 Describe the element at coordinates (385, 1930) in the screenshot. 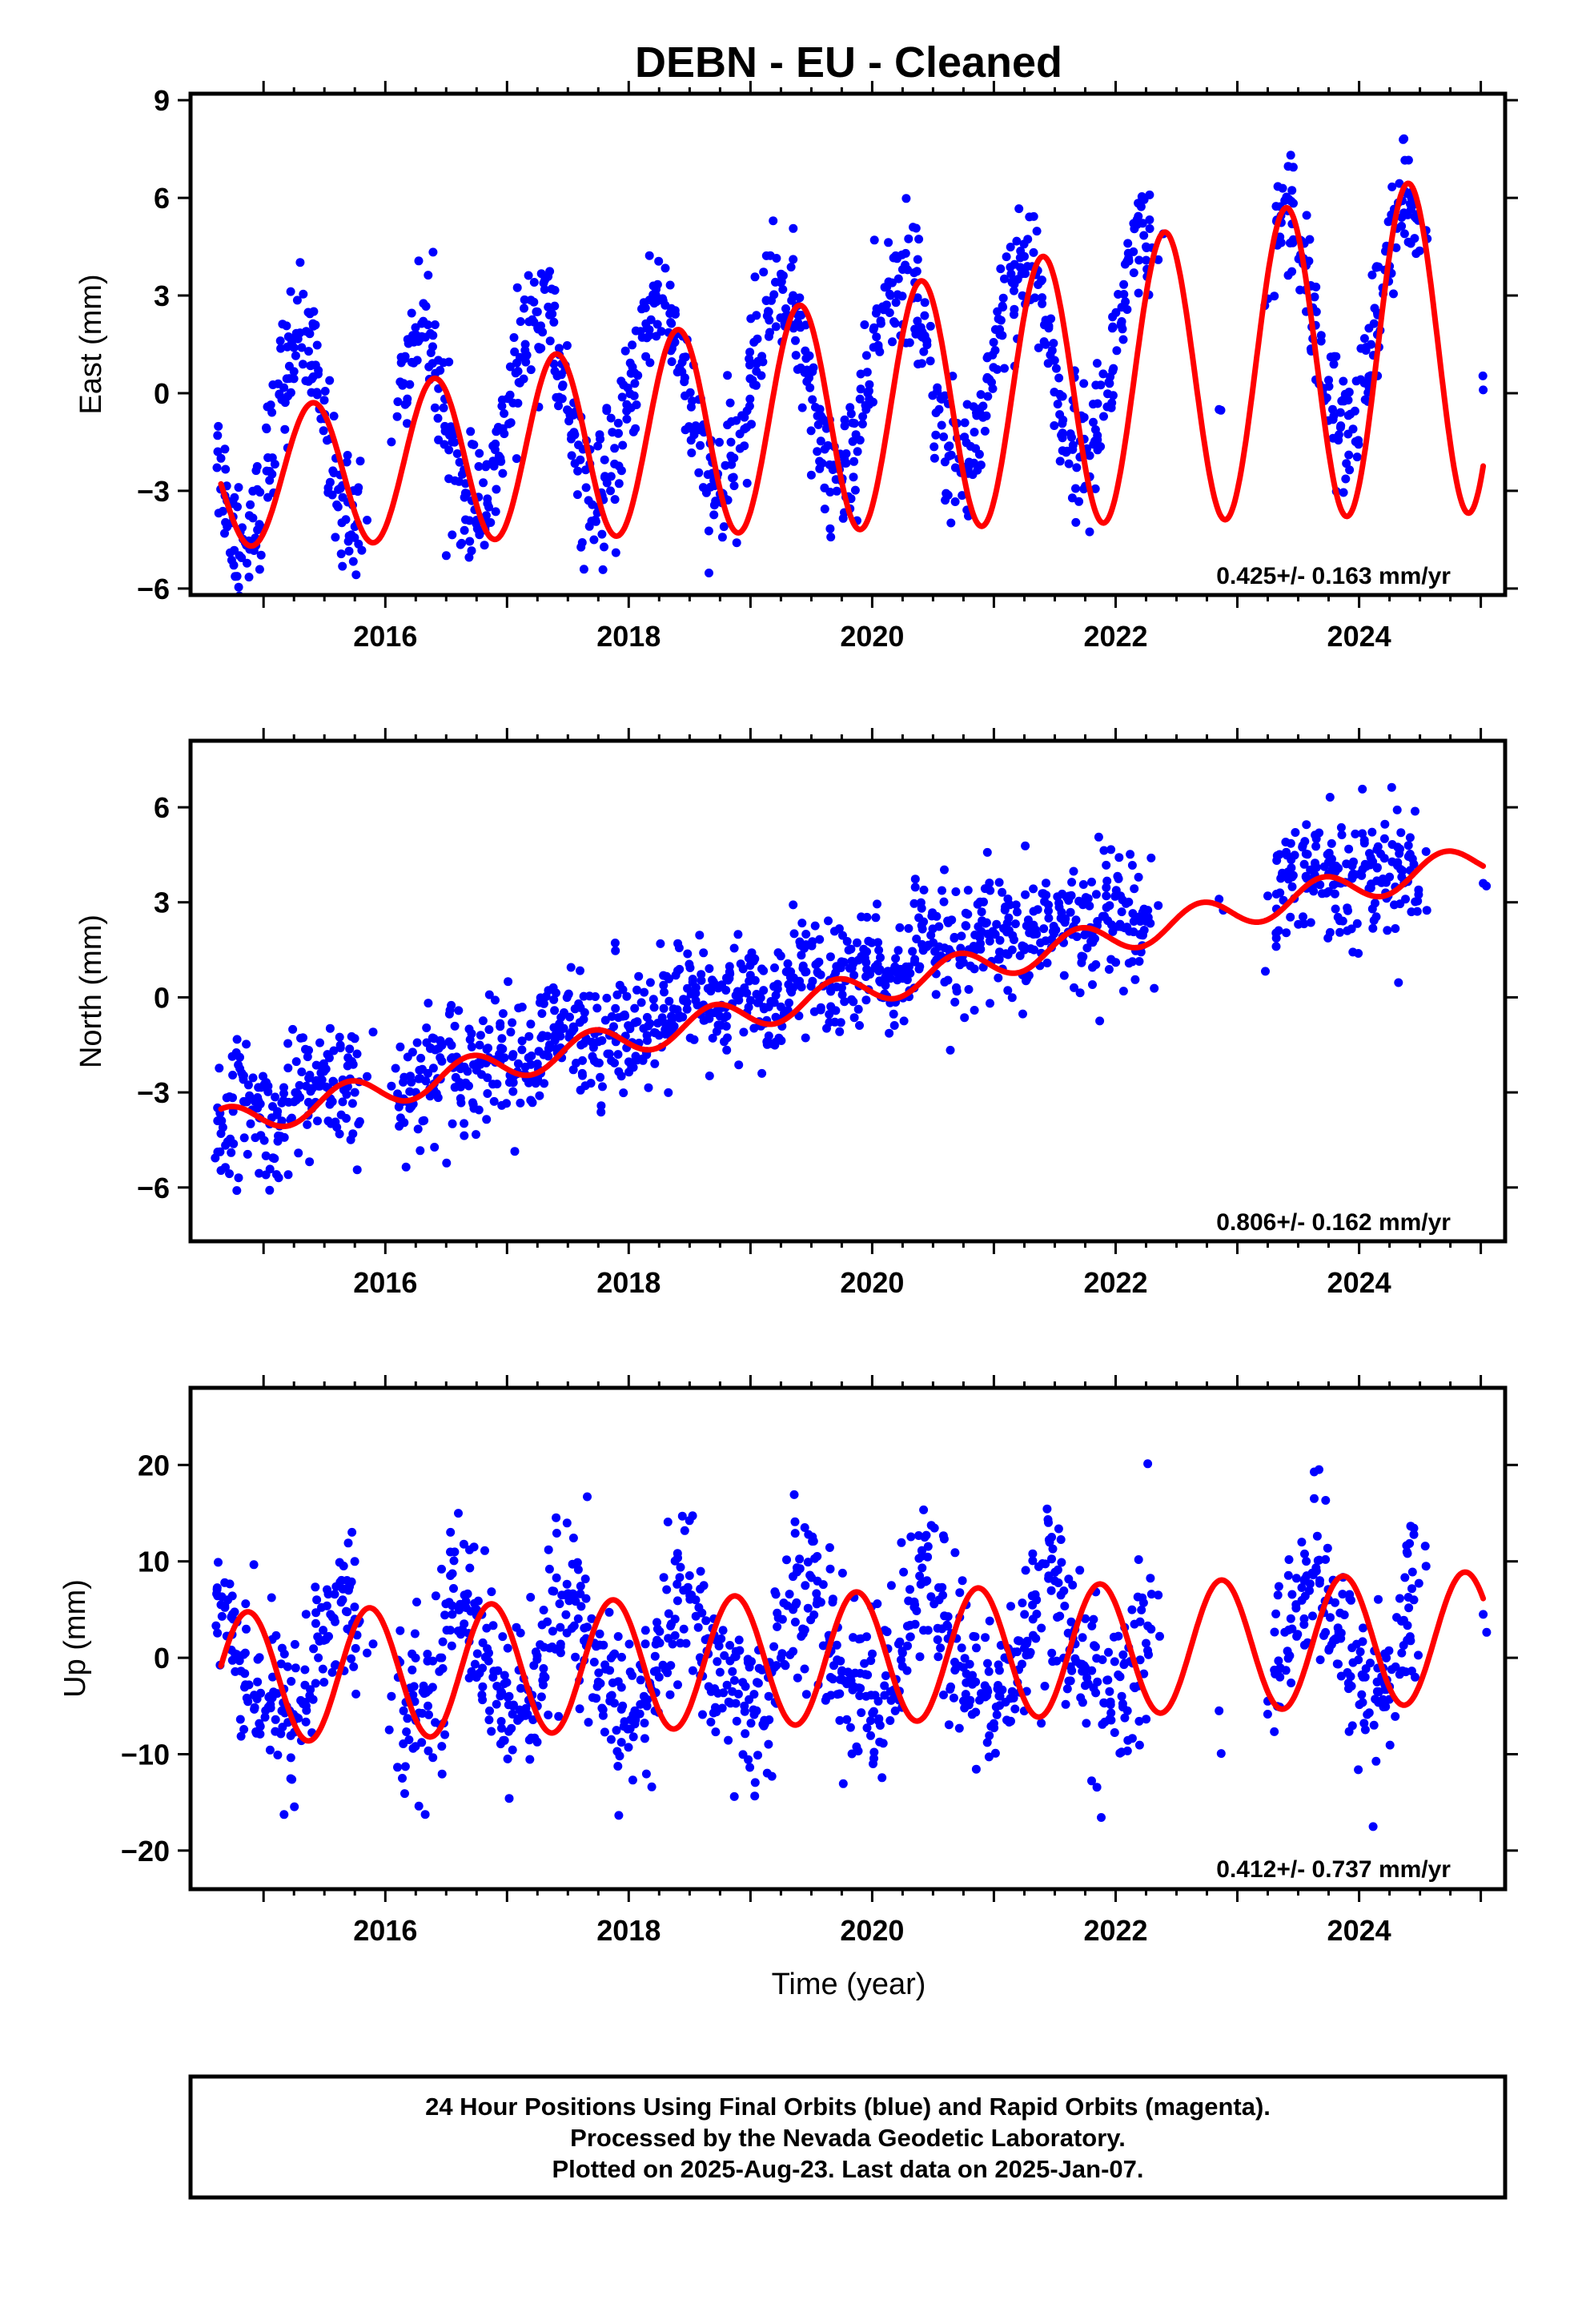

I see `up-x-tick-label: 2016` at that location.